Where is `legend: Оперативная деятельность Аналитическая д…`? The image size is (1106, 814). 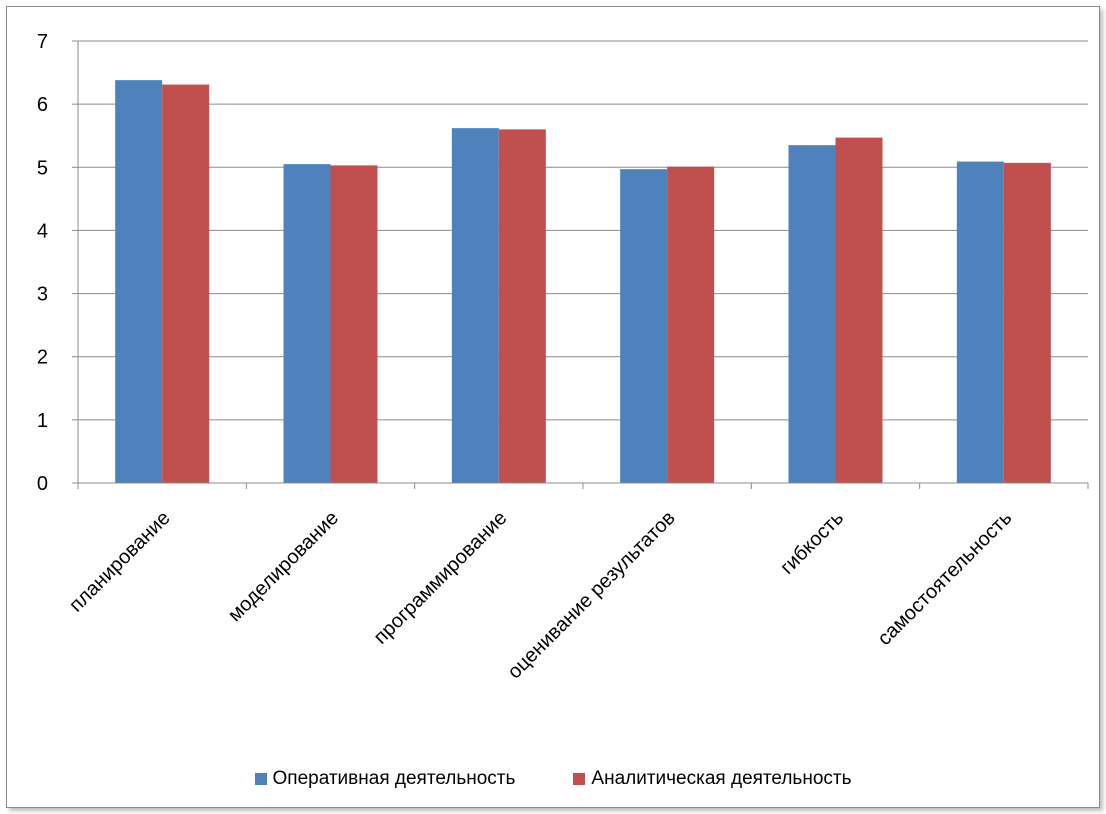
legend: Оперативная деятельность Аналитическая д… is located at coordinates (553, 779).